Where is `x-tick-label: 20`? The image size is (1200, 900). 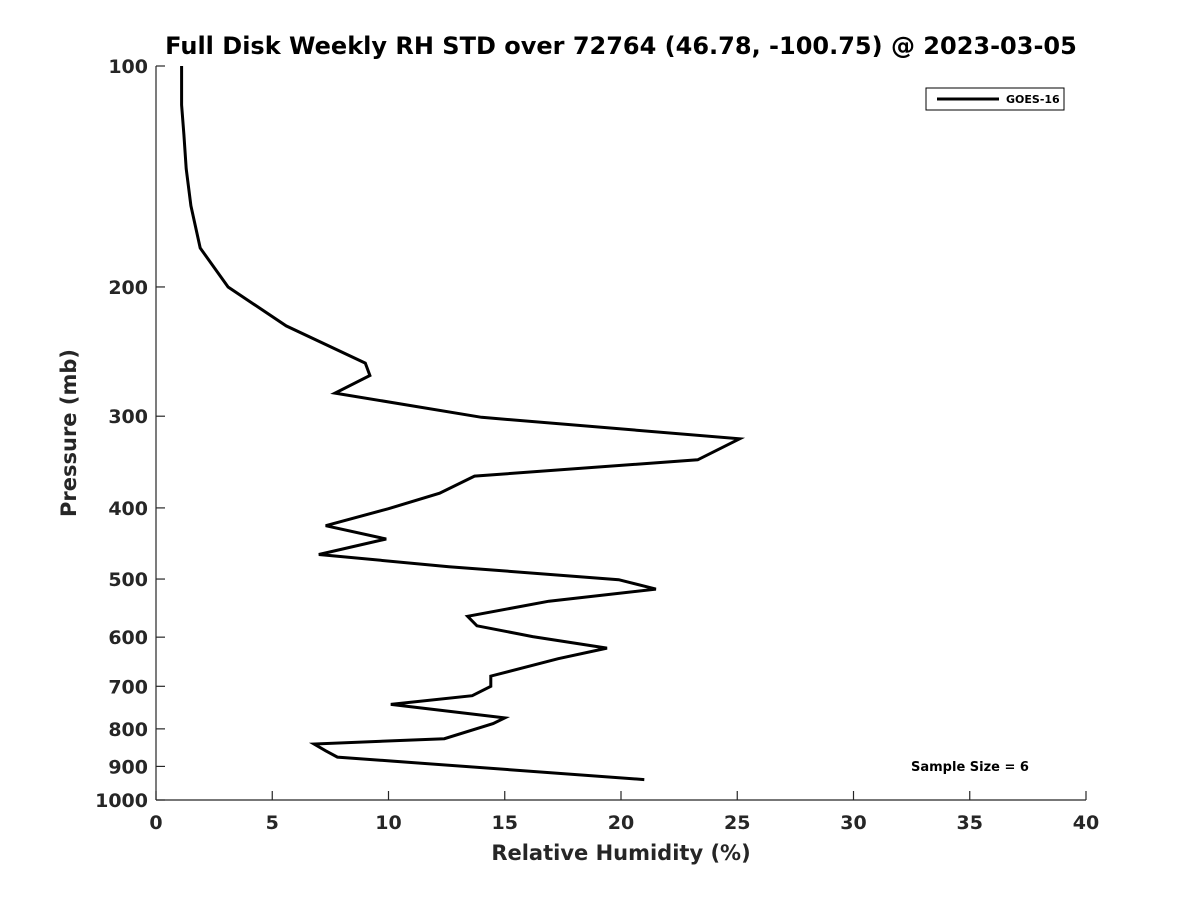
x-tick-label: 20 is located at coordinates (621, 823).